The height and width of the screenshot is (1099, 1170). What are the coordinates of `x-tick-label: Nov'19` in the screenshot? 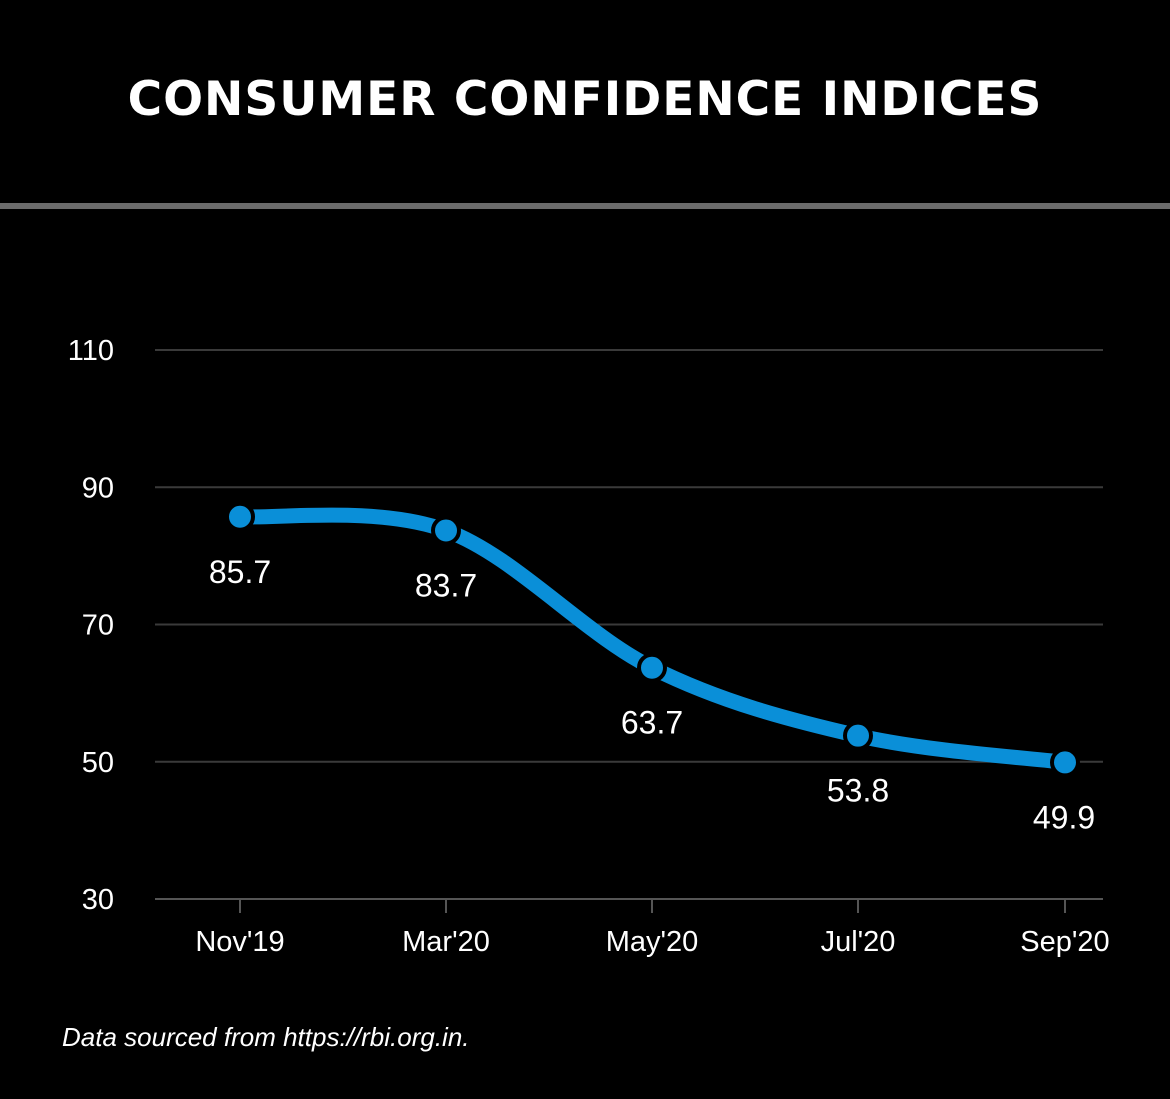 It's located at (239, 942).